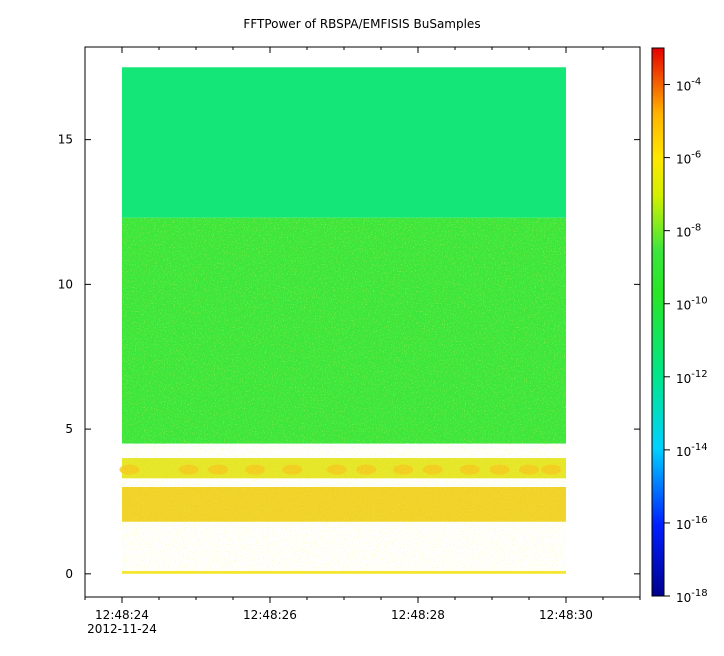  Describe the element at coordinates (688, 85) in the screenshot. I see `colorbar-tick-label: 10⁻⁴` at that location.